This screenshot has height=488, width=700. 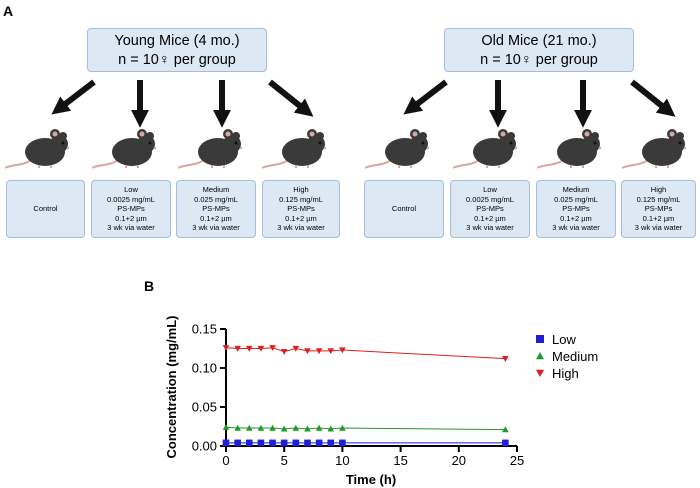 What do you see at coordinates (131, 199) in the screenshot?
I see `dose-concentration: 0.0025 mg/mL` at bounding box center [131, 199].